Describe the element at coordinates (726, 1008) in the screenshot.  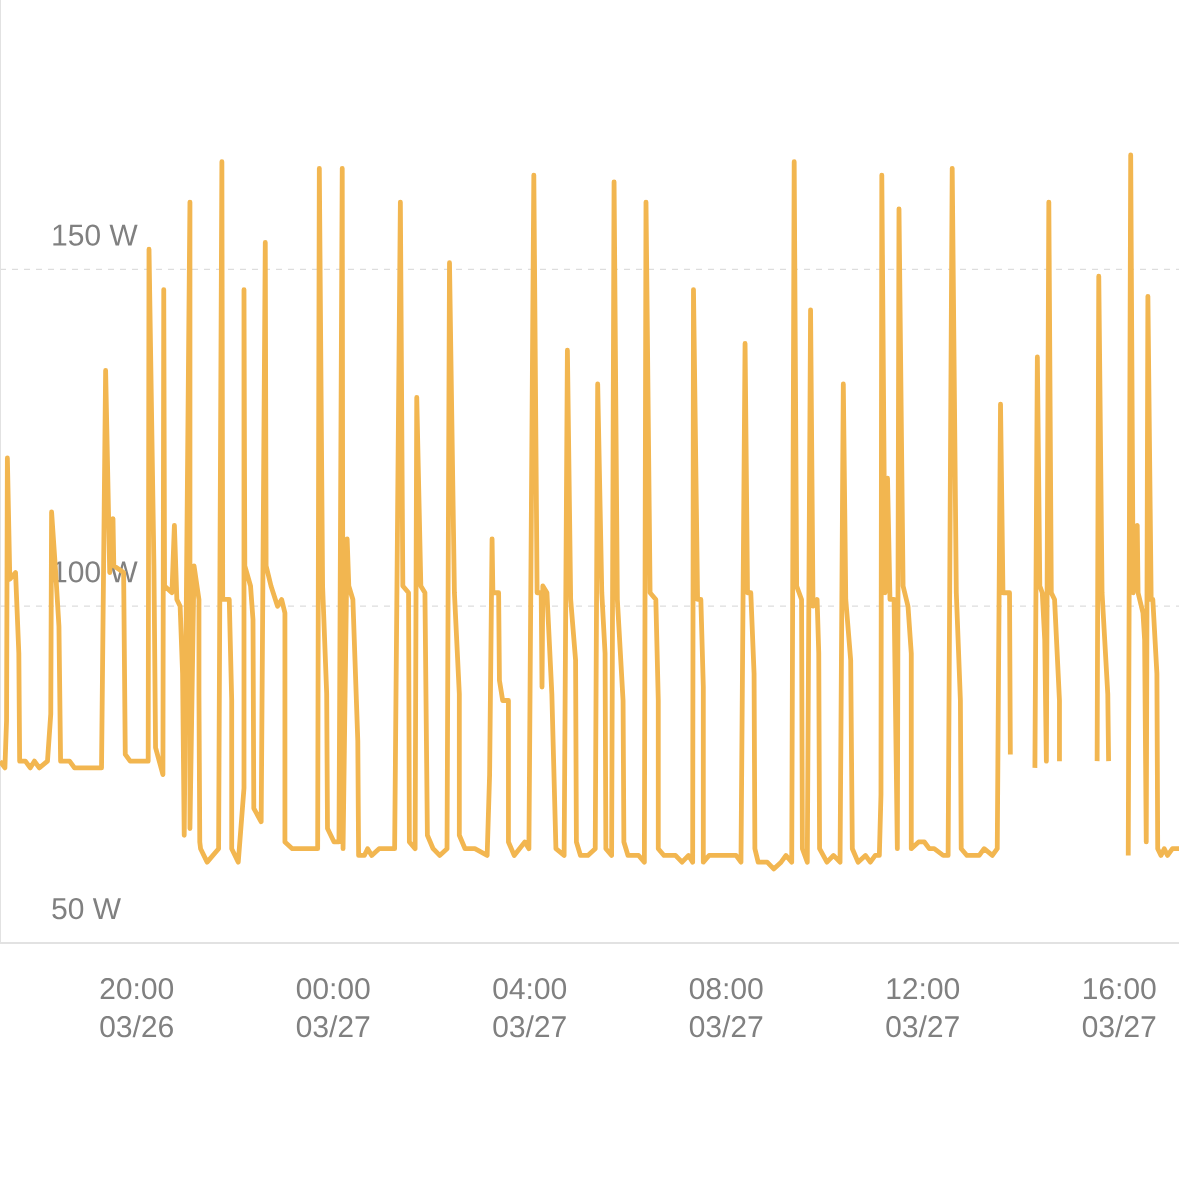
I see `x-tick-label: 08:00 03/27` at that location.